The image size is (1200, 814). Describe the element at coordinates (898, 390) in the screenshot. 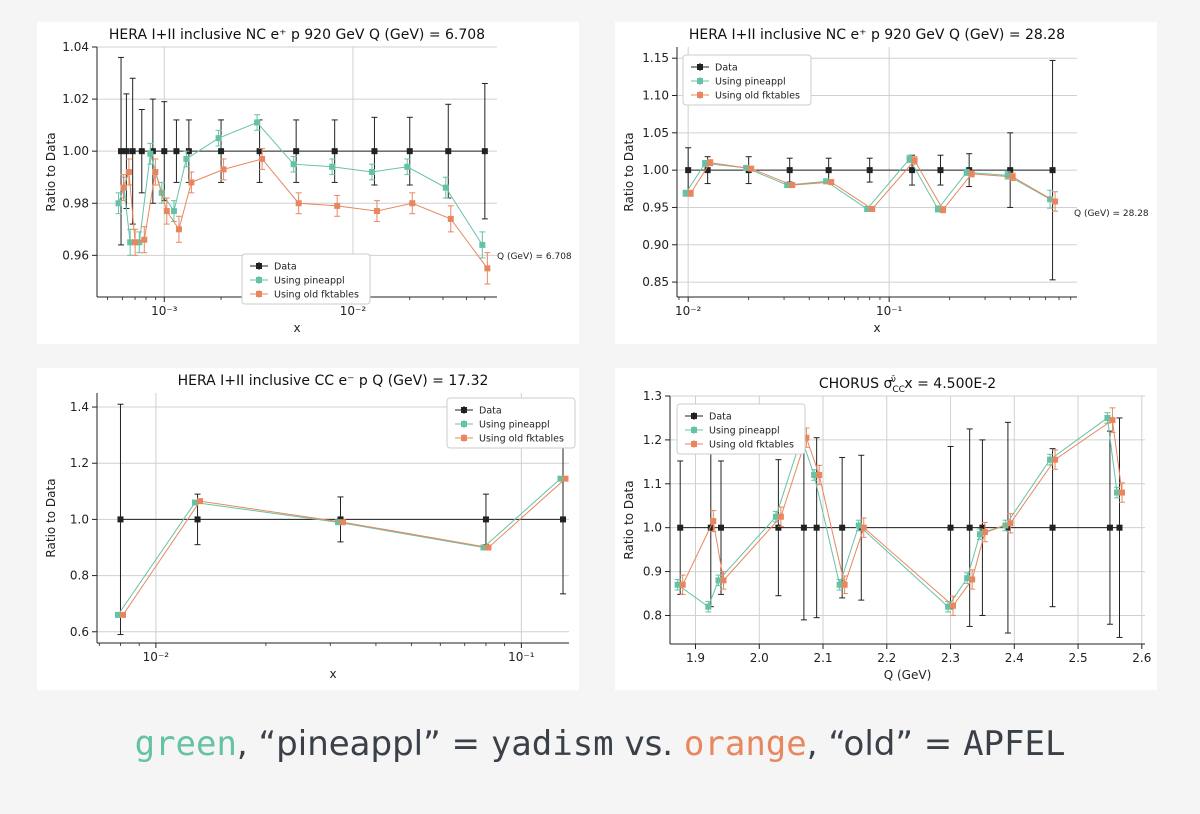

I see `chart-title-sub: CC` at that location.